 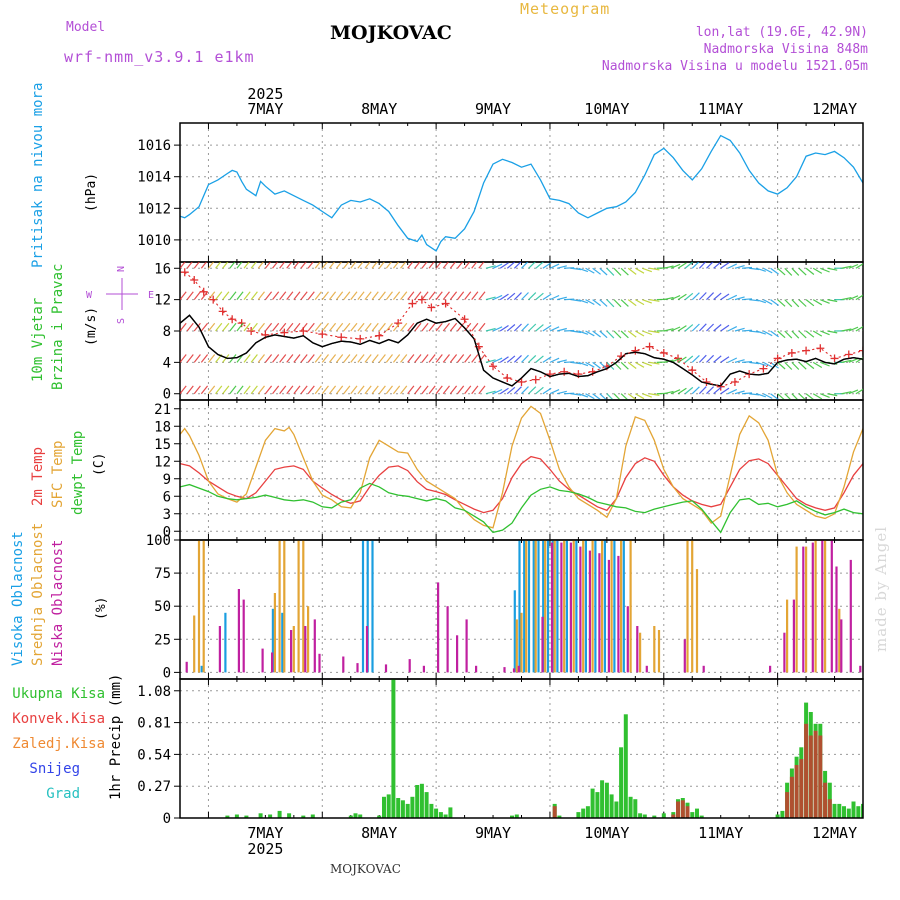 I want to click on temperature-frame, so click(x=521, y=470).